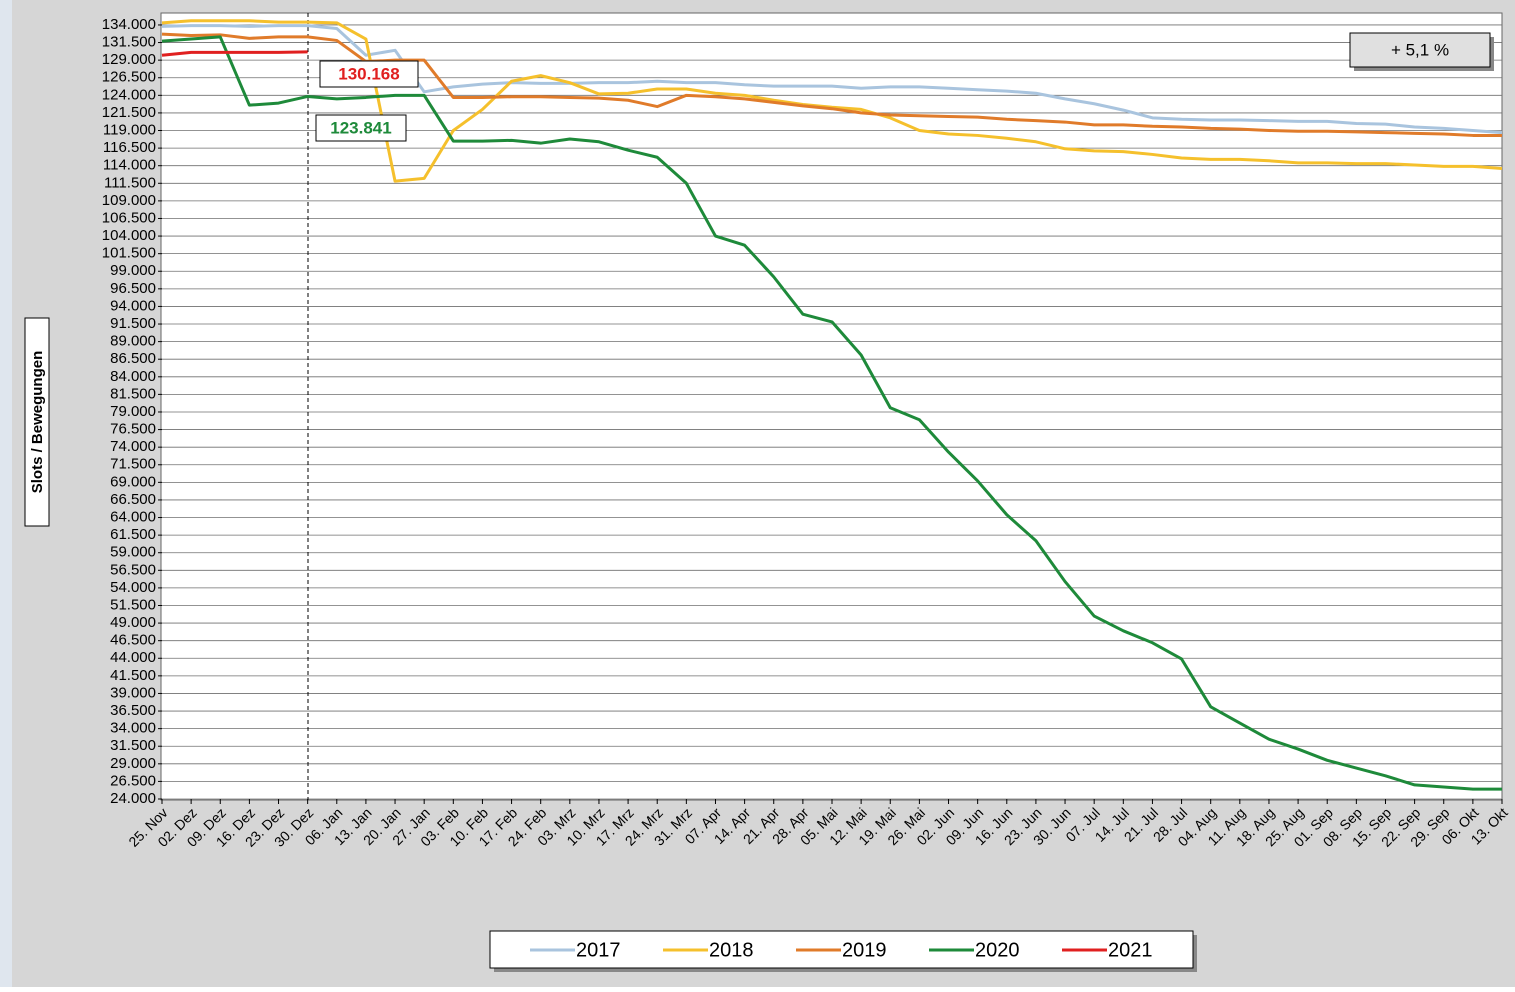 The height and width of the screenshot is (992, 1515). I want to click on y-tick-label: 84.000, so click(133, 376).